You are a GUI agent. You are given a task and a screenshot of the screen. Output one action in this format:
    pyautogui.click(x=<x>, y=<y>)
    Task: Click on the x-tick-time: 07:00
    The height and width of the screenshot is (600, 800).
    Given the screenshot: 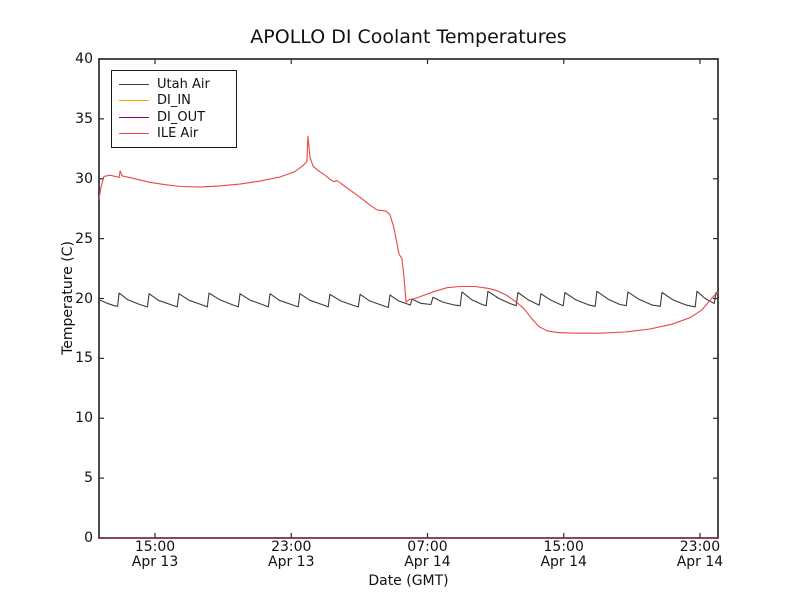 What is the action you would take?
    pyautogui.click(x=427, y=547)
    